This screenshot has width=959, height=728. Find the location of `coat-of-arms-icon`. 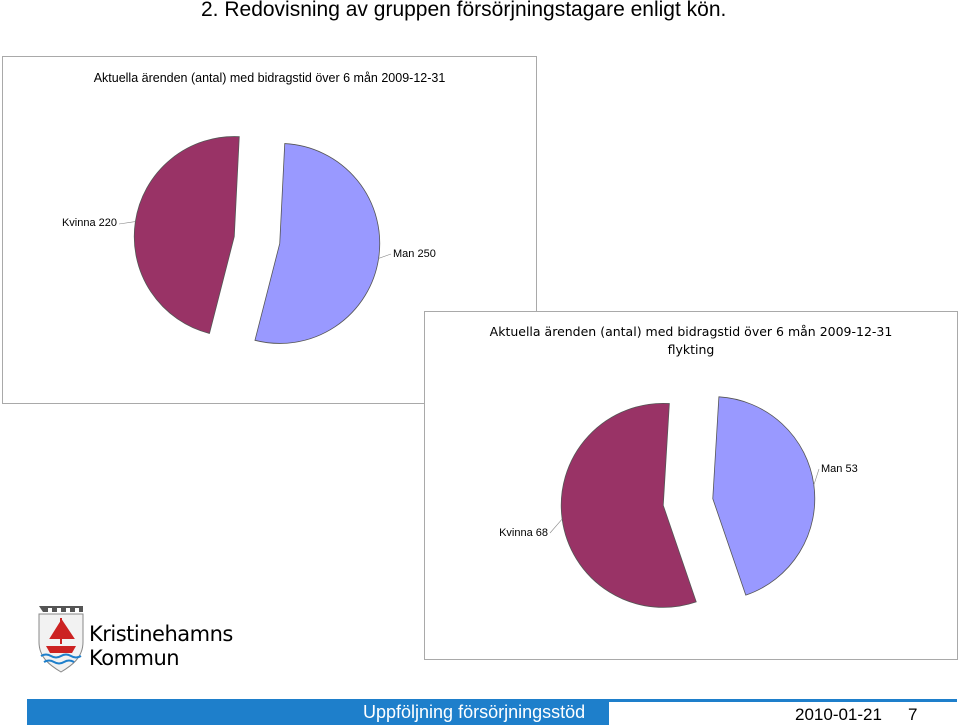

coat-of-arms-icon is located at coordinates (61, 639).